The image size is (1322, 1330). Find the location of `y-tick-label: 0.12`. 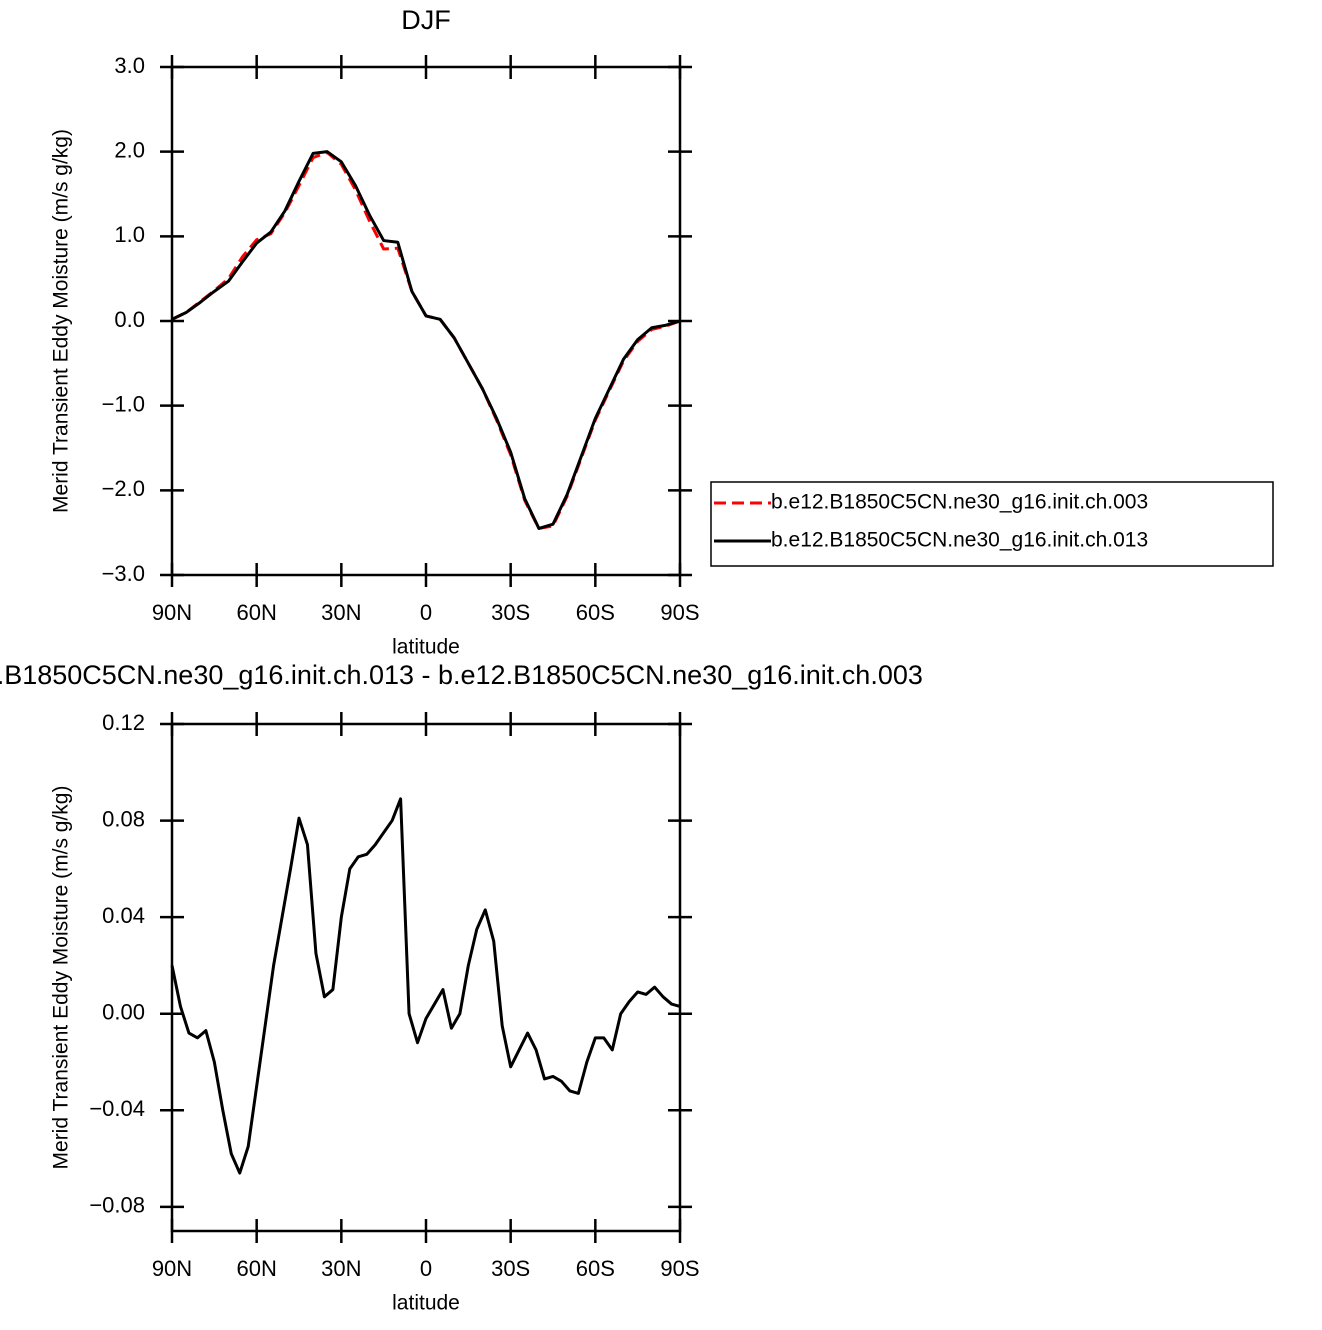

y-tick-label: 0.12 is located at coordinates (123, 722).